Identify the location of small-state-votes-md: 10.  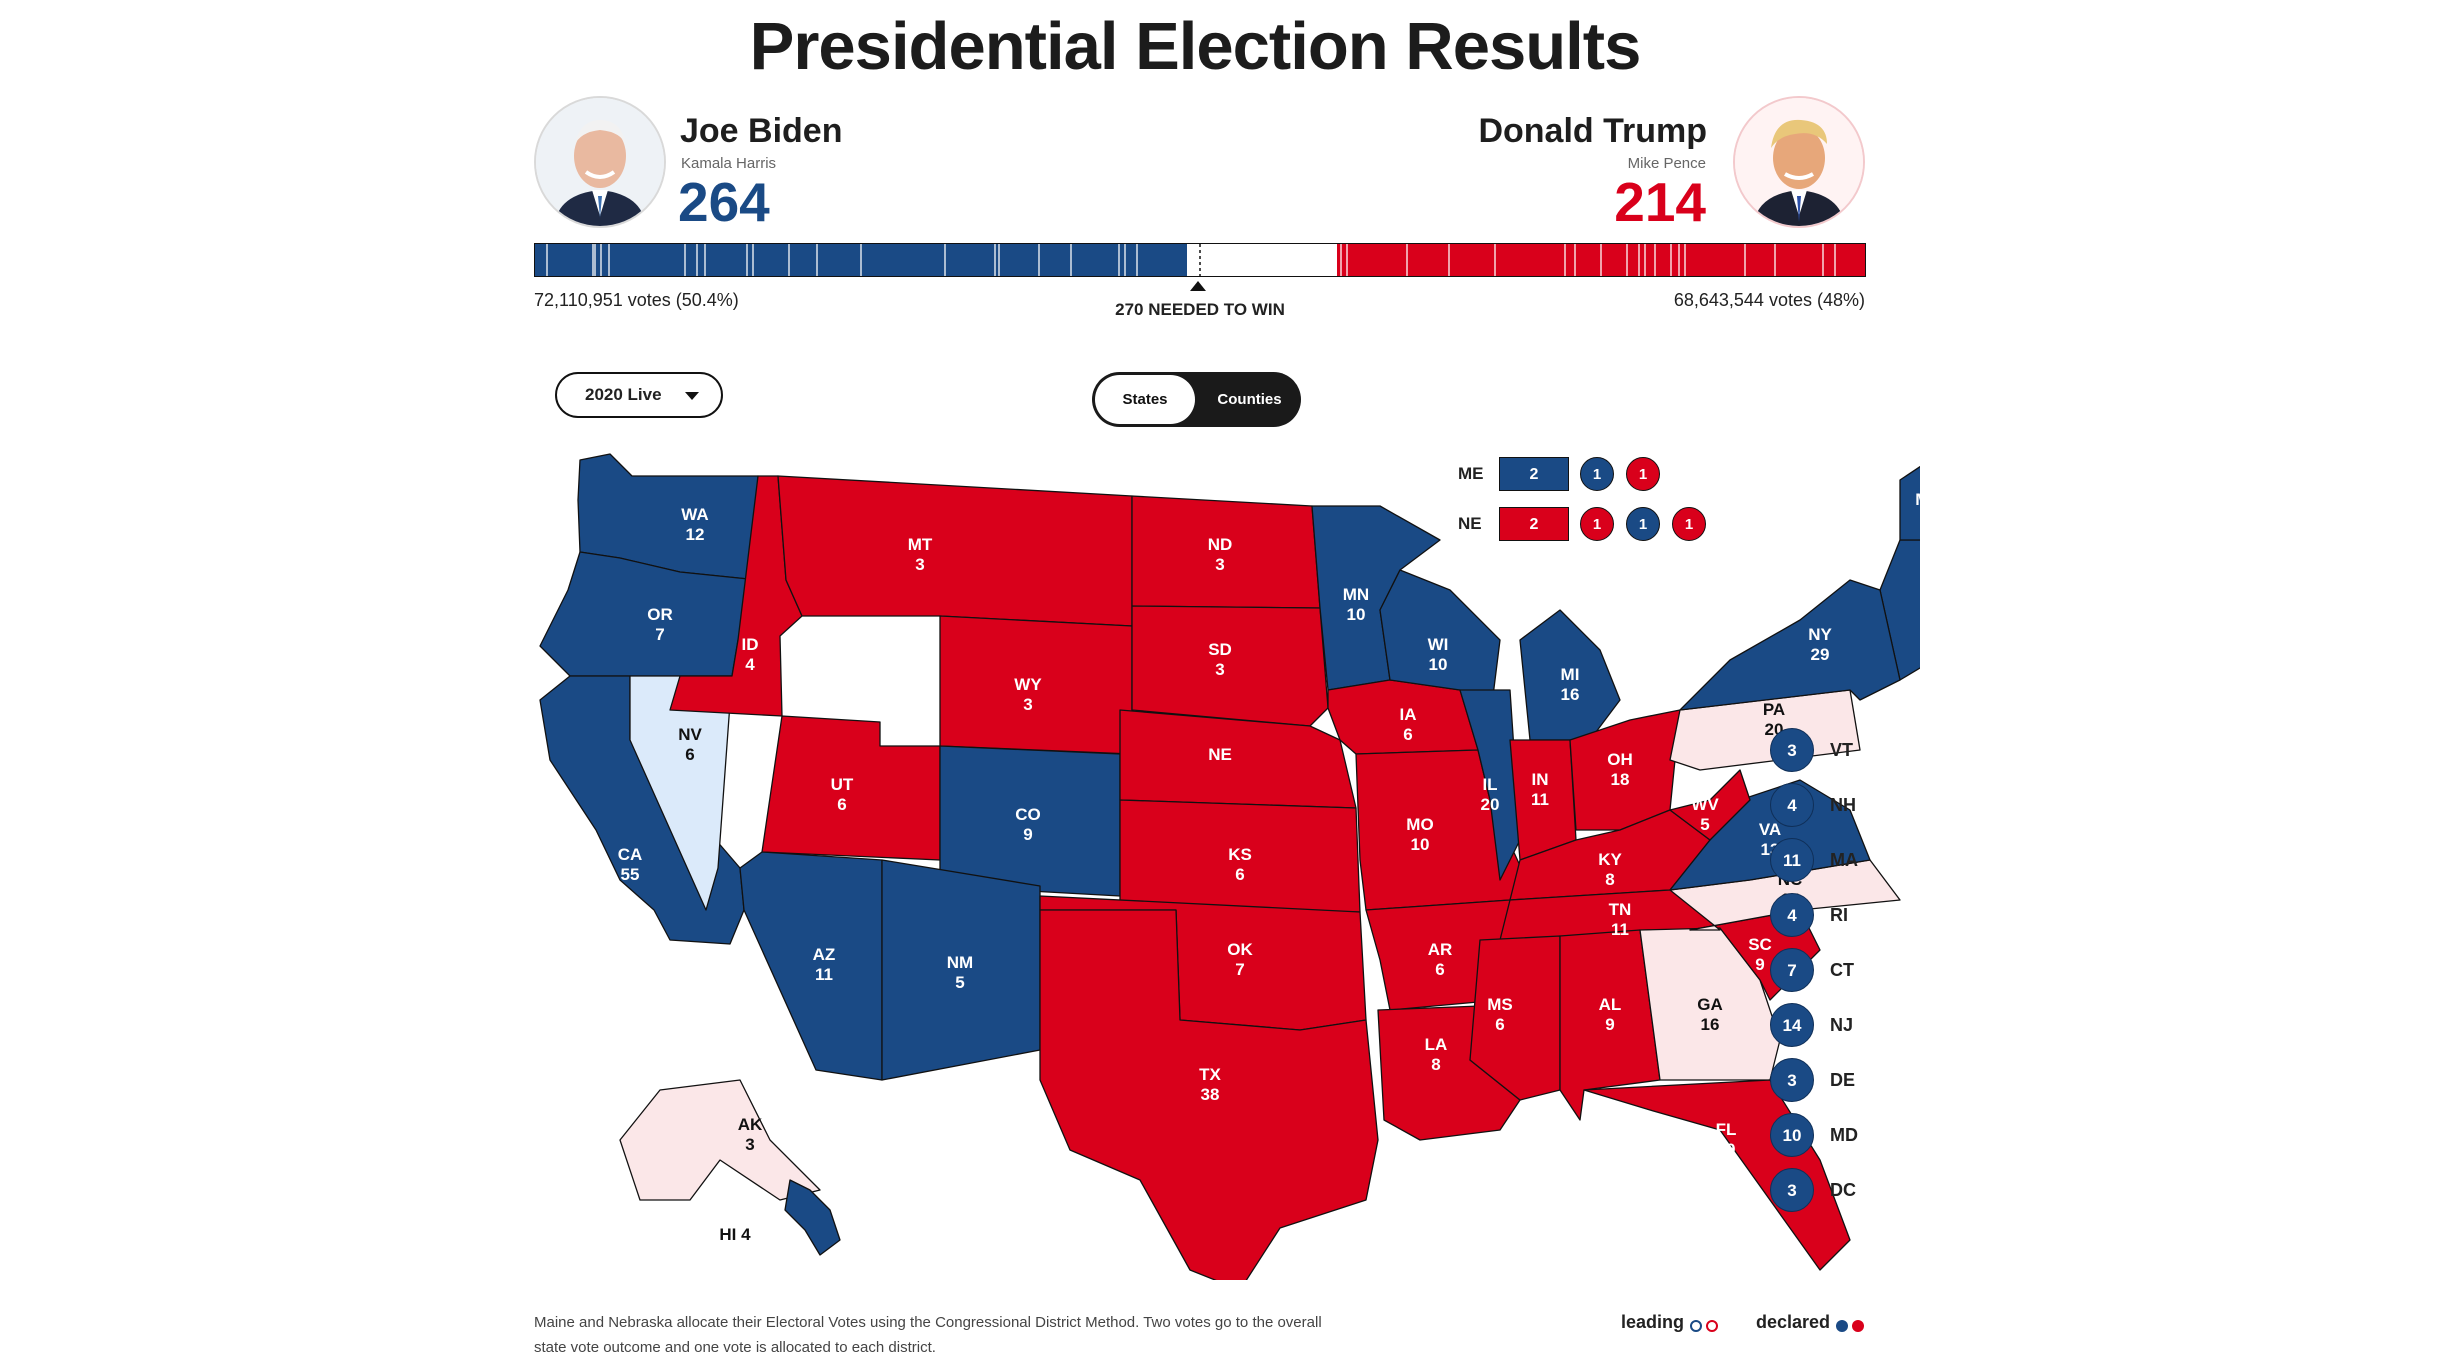
(1792, 1135).